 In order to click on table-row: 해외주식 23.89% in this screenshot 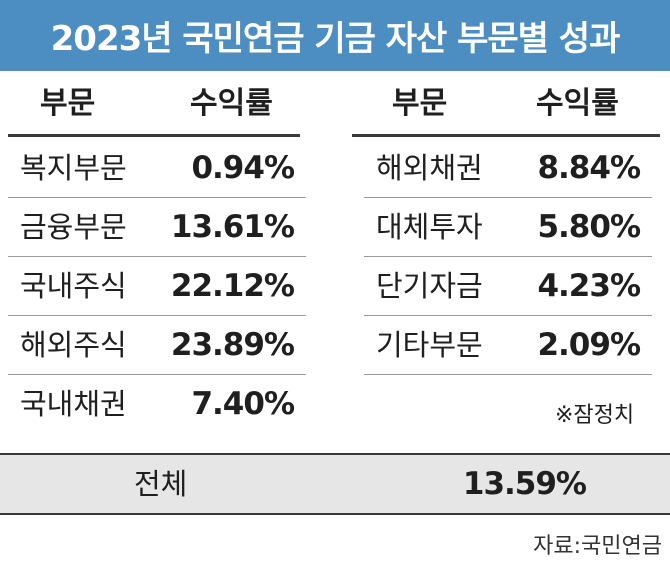, I will do `click(157, 345)`.